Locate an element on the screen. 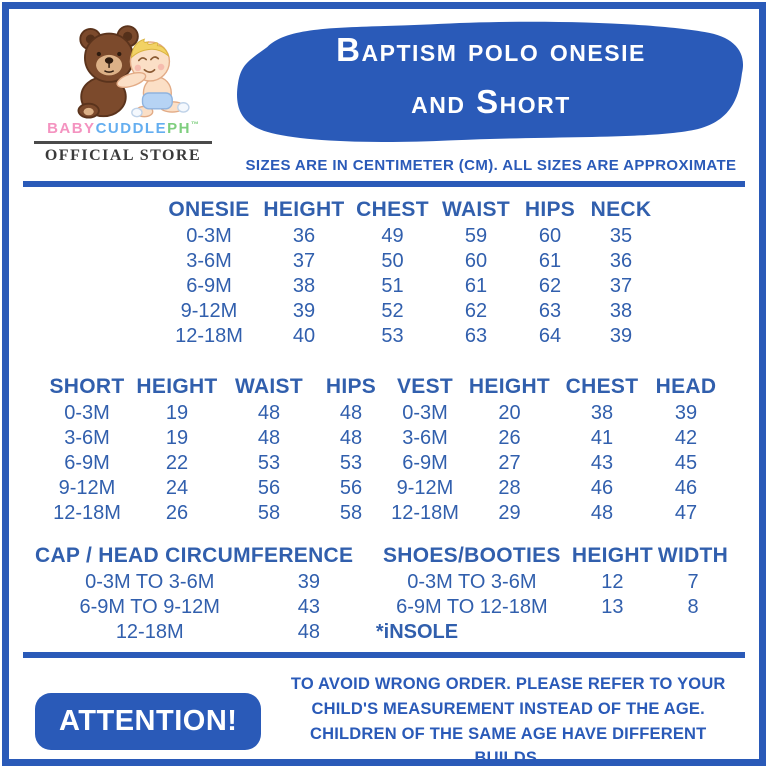 The image size is (768, 768). size-value: 59 is located at coordinates (476, 236).